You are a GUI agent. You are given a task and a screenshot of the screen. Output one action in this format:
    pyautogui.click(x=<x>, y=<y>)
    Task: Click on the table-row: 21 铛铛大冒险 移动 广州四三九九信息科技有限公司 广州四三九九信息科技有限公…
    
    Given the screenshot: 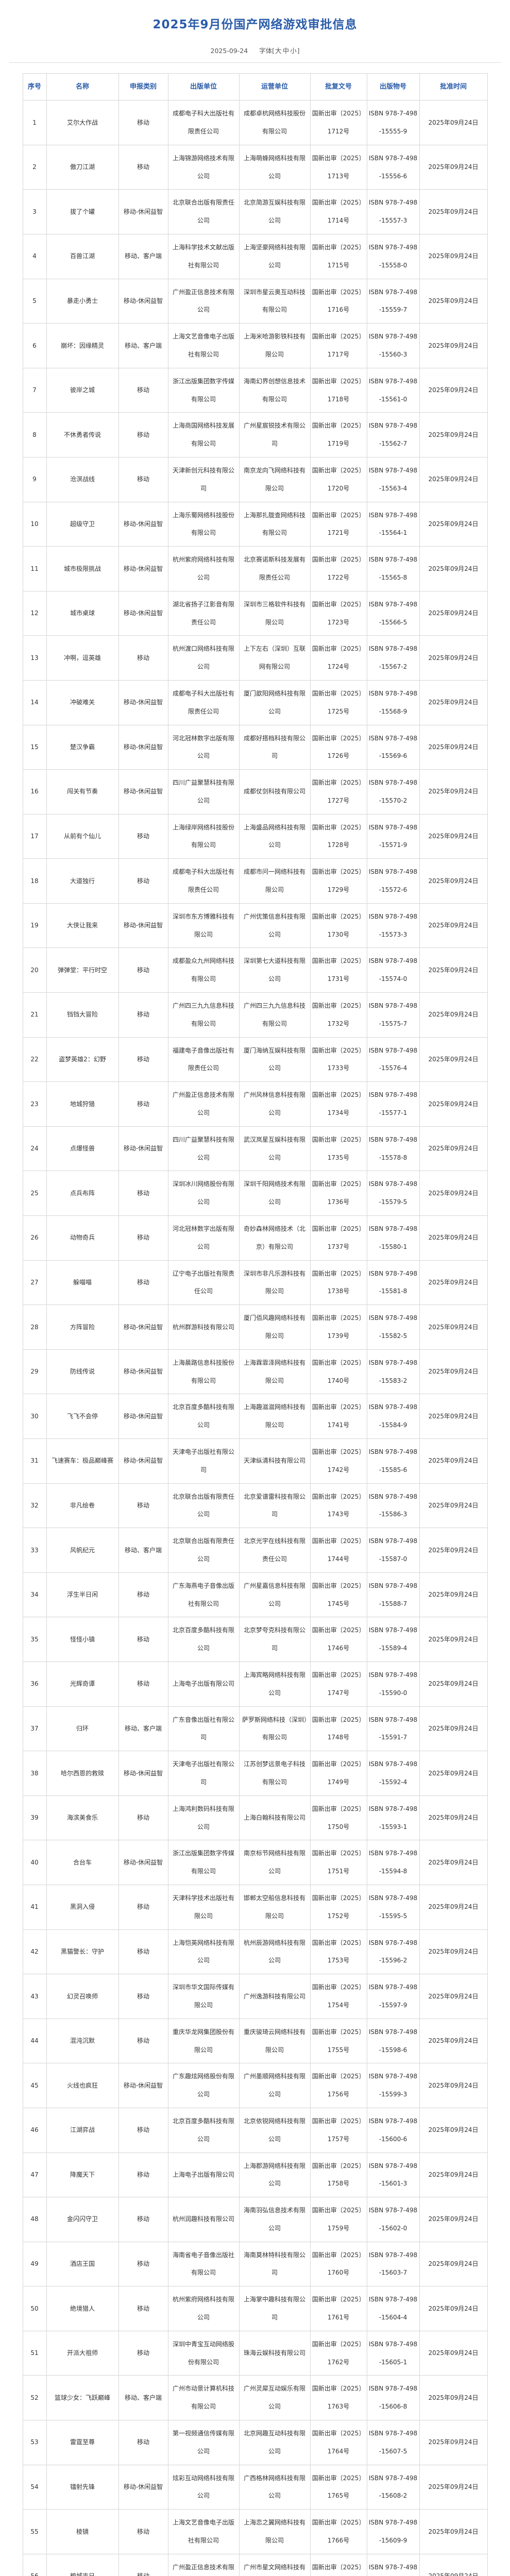 What is the action you would take?
    pyautogui.click(x=255, y=1015)
    